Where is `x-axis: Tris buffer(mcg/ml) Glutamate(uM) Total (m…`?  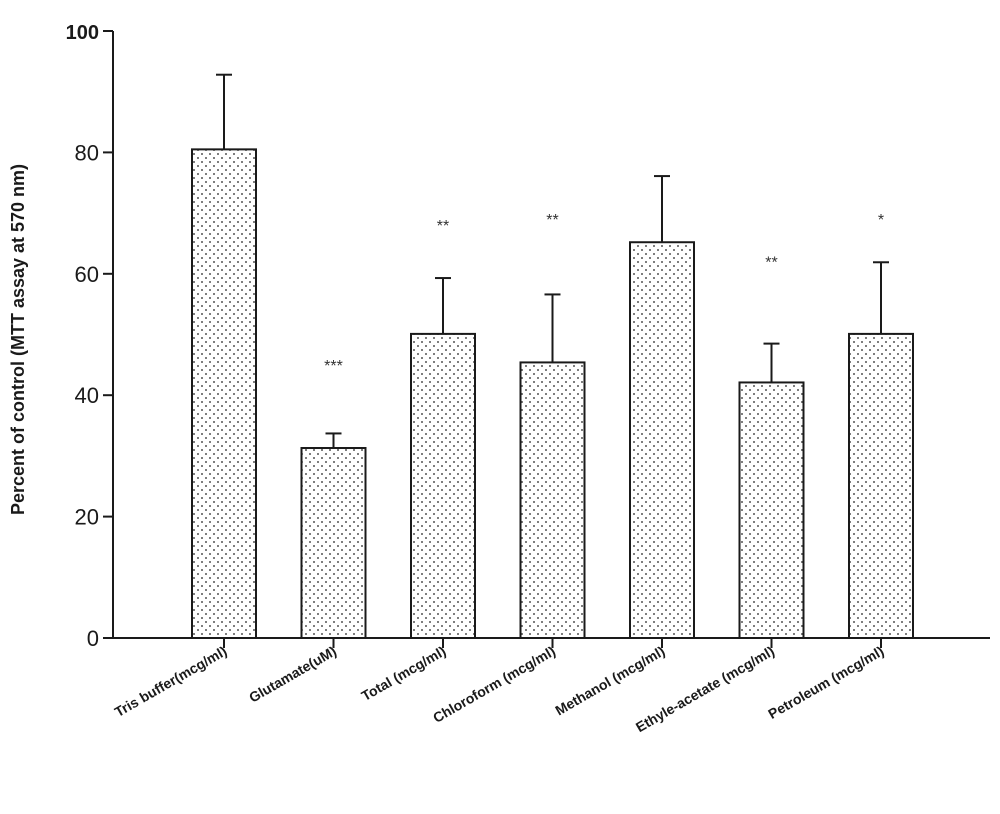
x-axis: Tris buffer(mcg/ml) Glutamate(uM) Total (m… is located at coordinates (551, 686).